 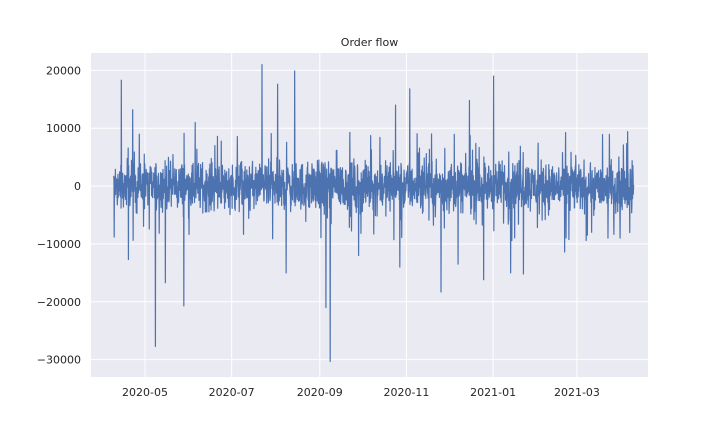 What do you see at coordinates (59, 244) in the screenshot?
I see `y-tick-label: −10000` at bounding box center [59, 244].